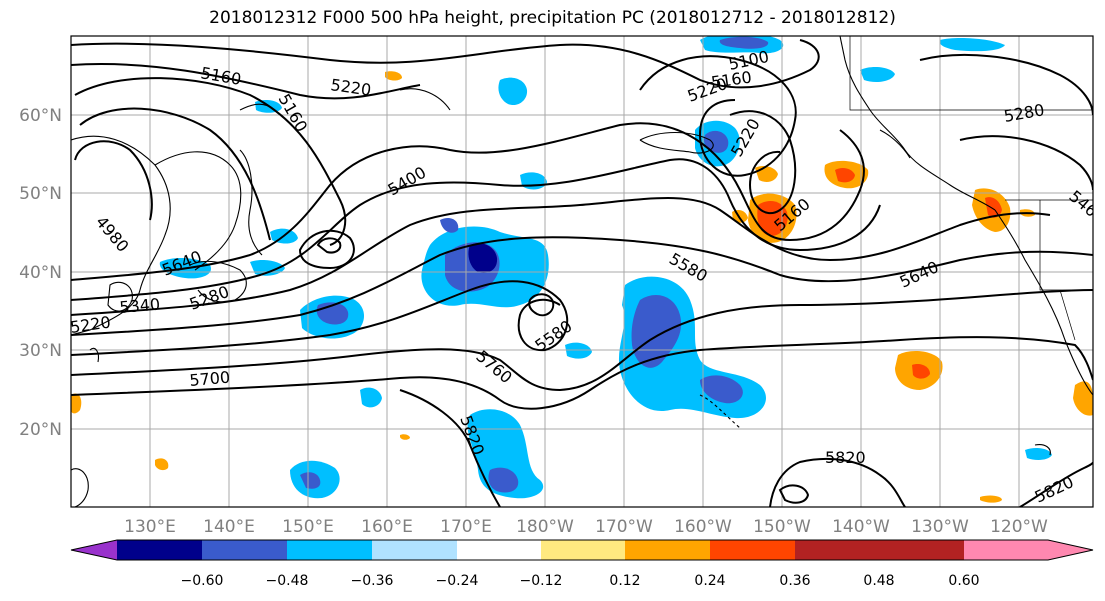  Describe the element at coordinates (861, 527) in the screenshot. I see `lon-label: 140°W` at that location.